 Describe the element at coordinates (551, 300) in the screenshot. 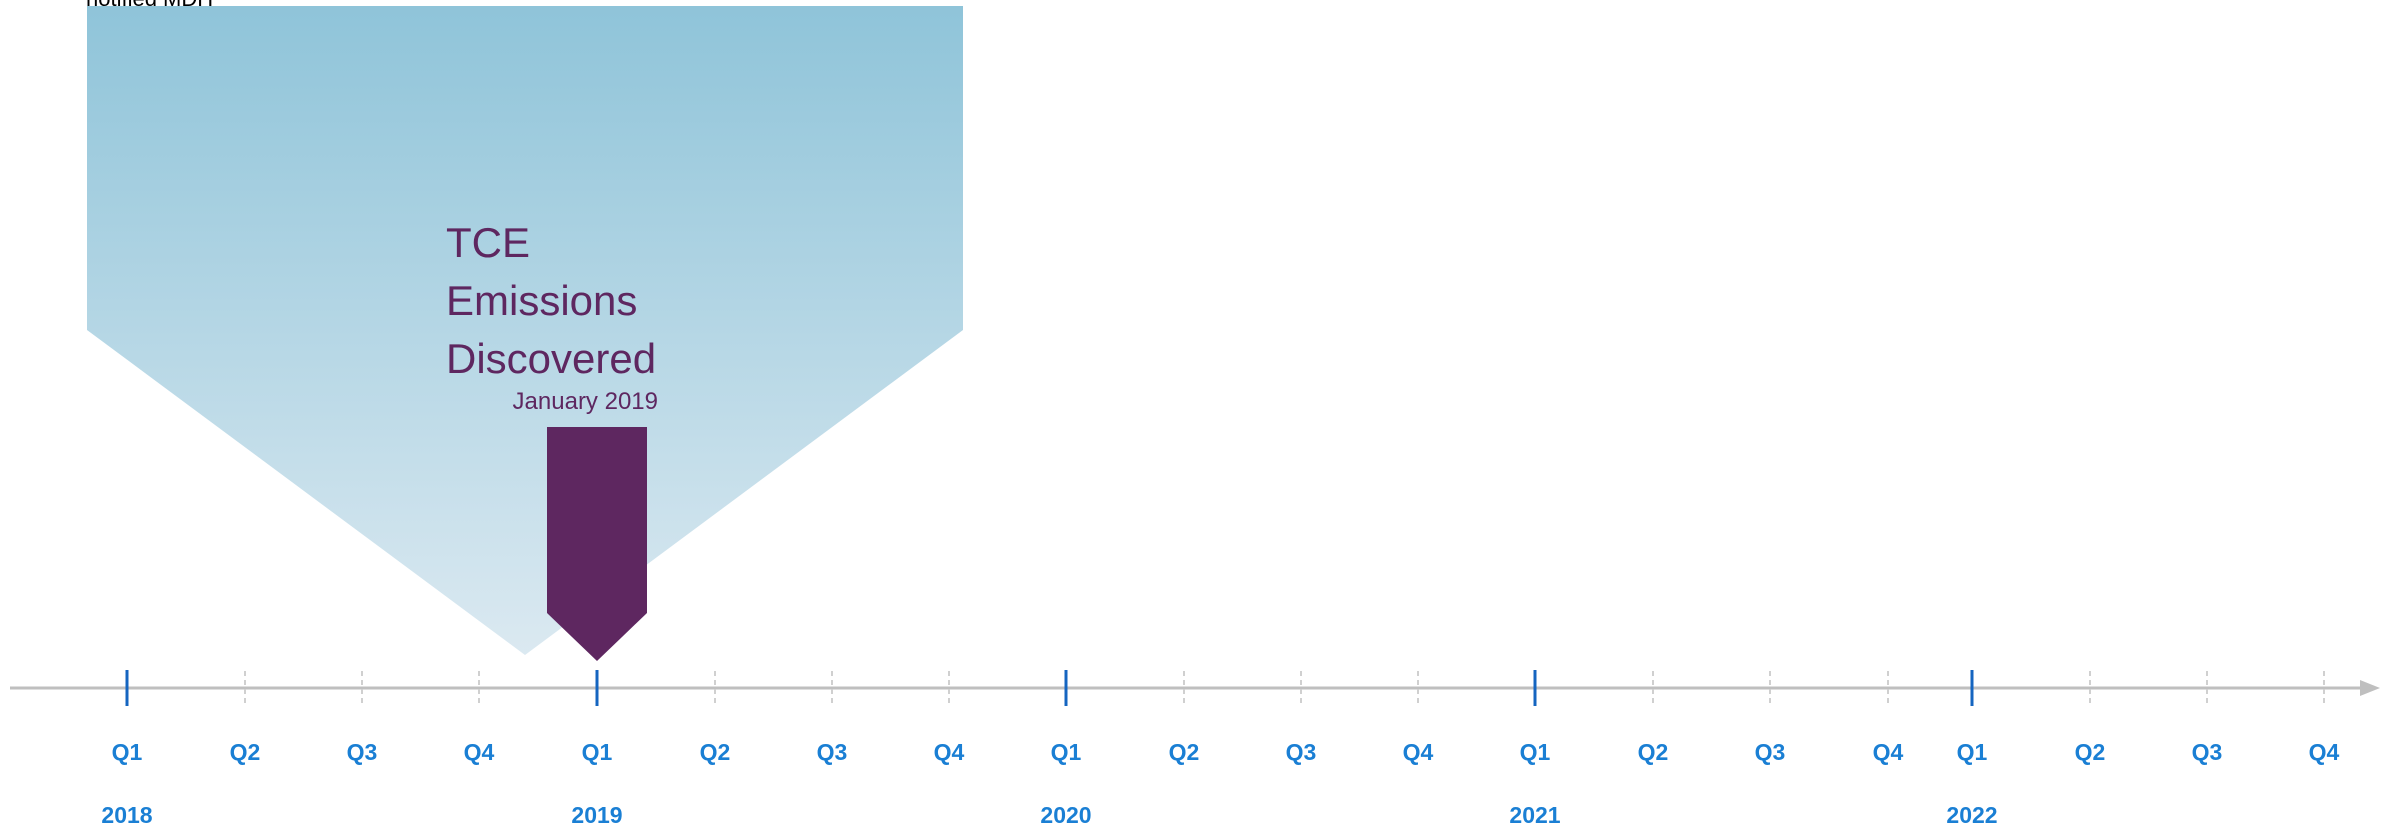

I see `event-title: TCE Emissions Discovered` at that location.